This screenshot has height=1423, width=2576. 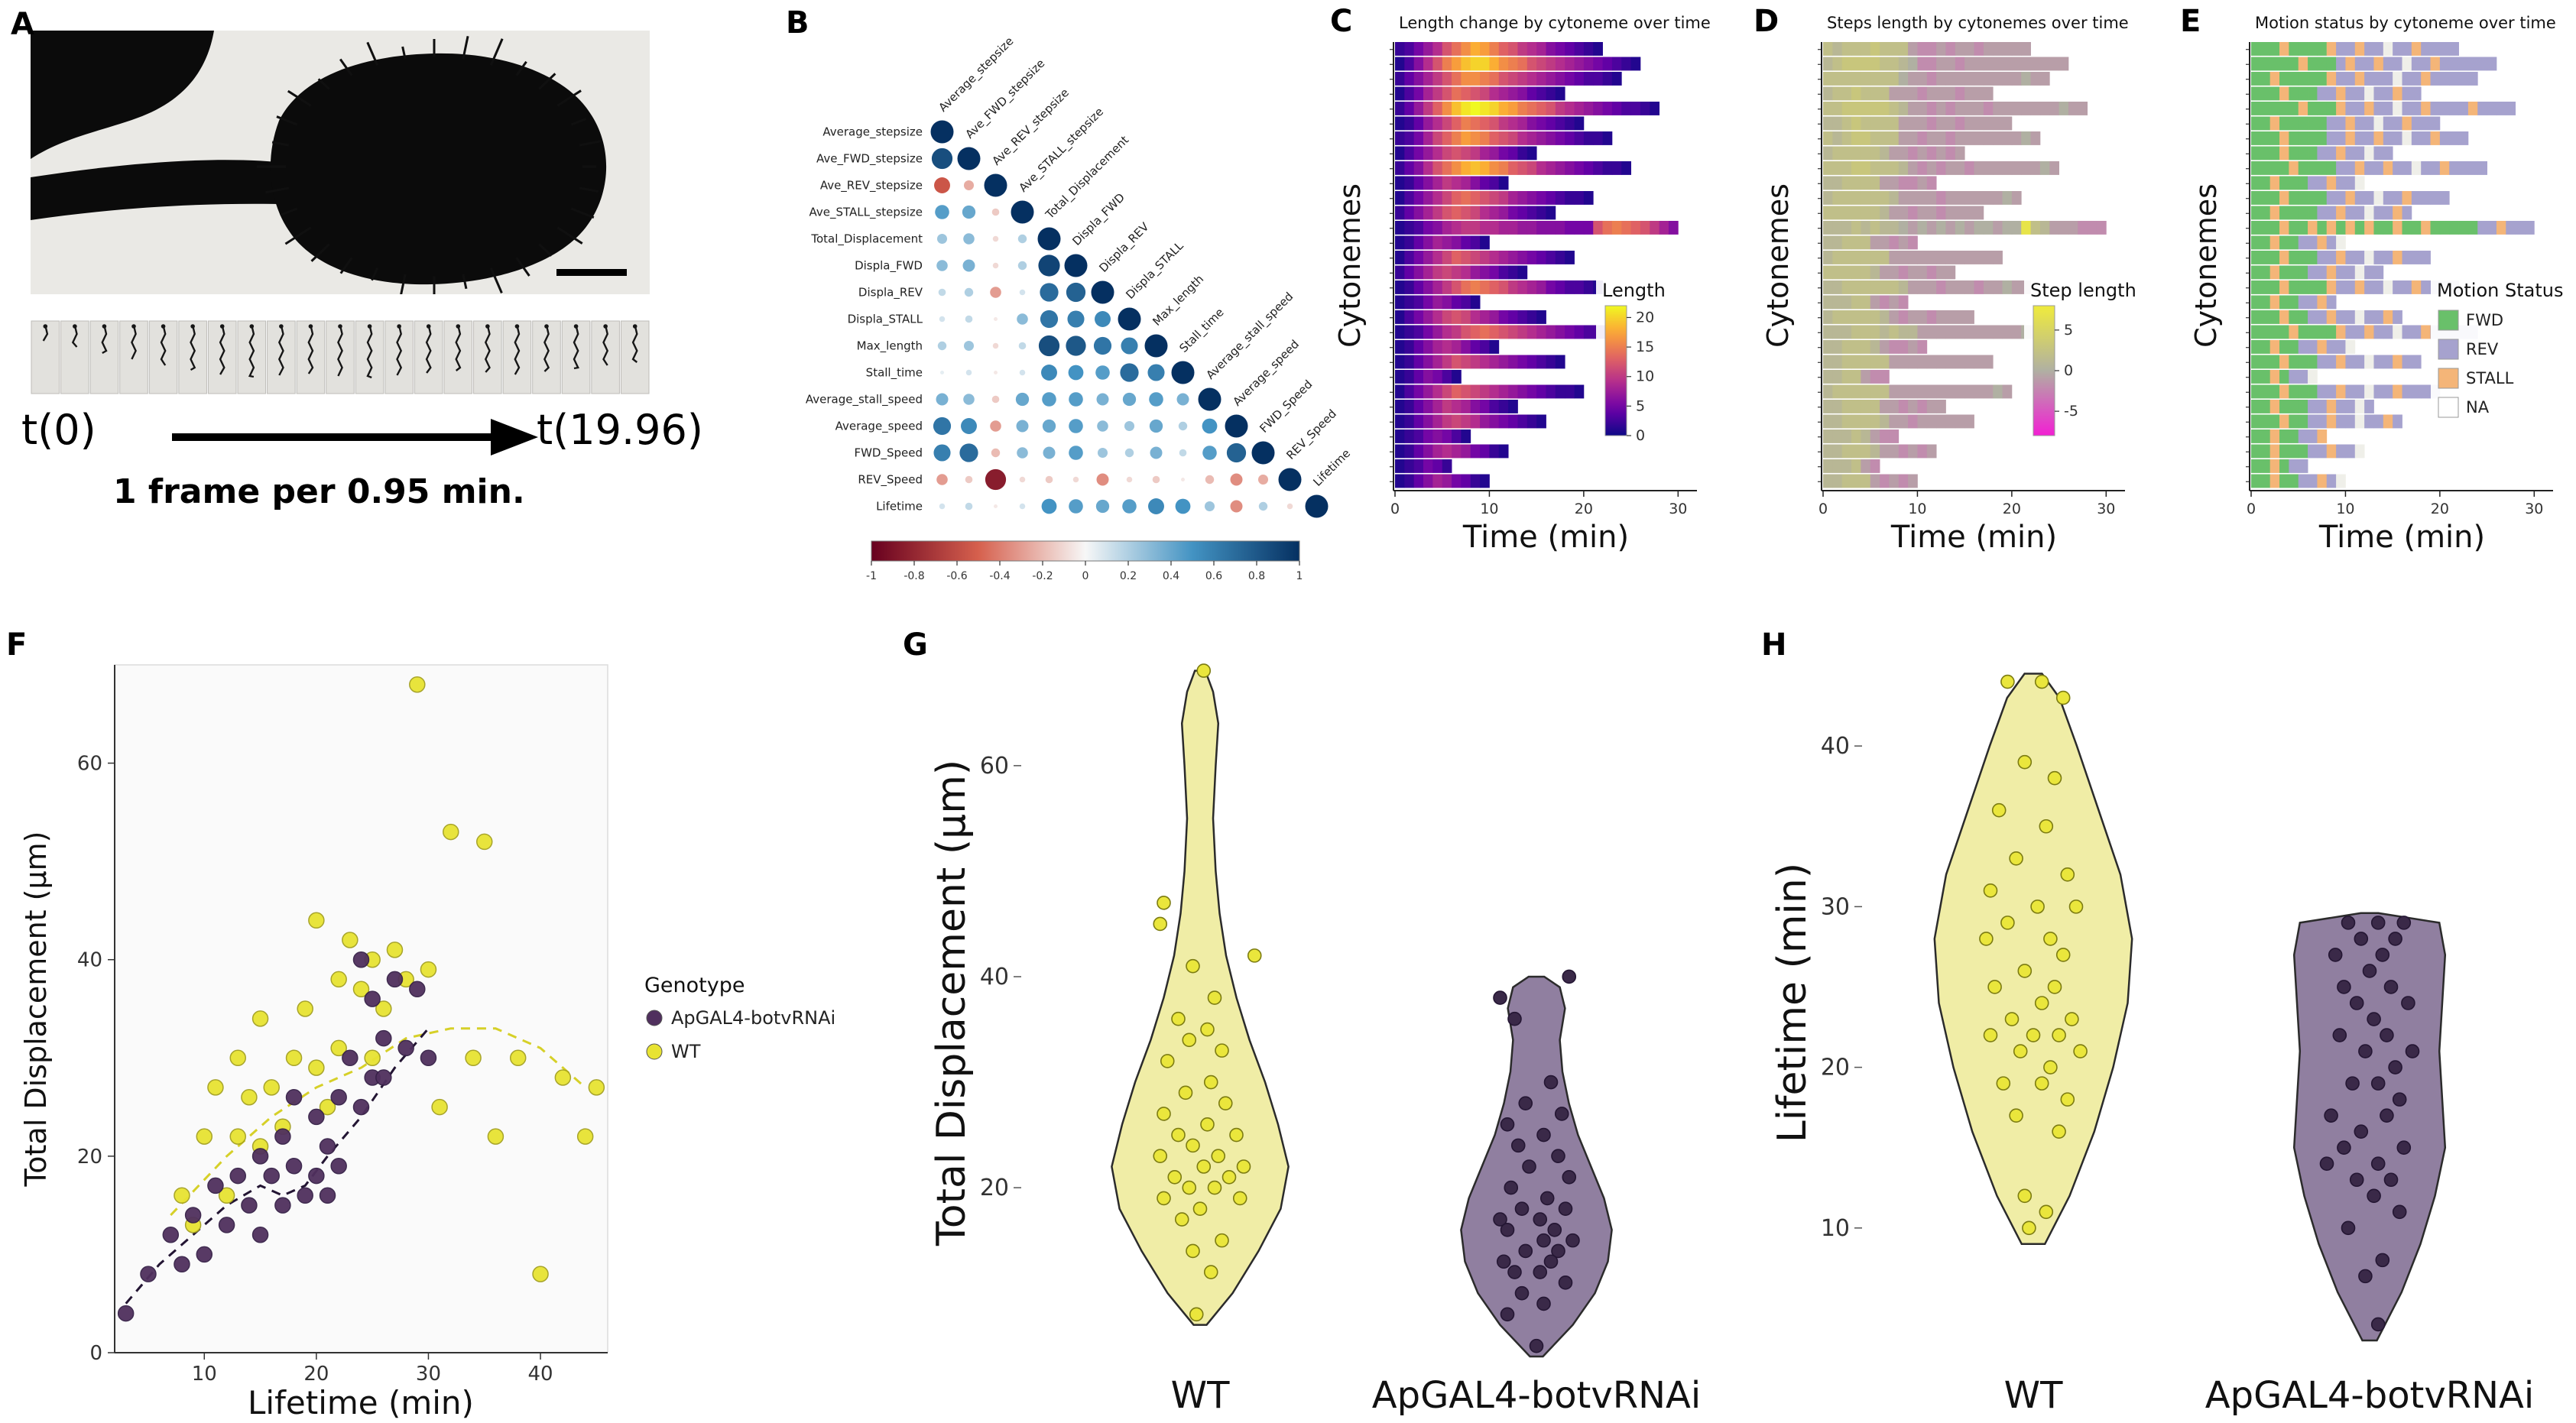 What do you see at coordinates (871, 576) in the screenshot?
I see `svg-text: -1` at bounding box center [871, 576].